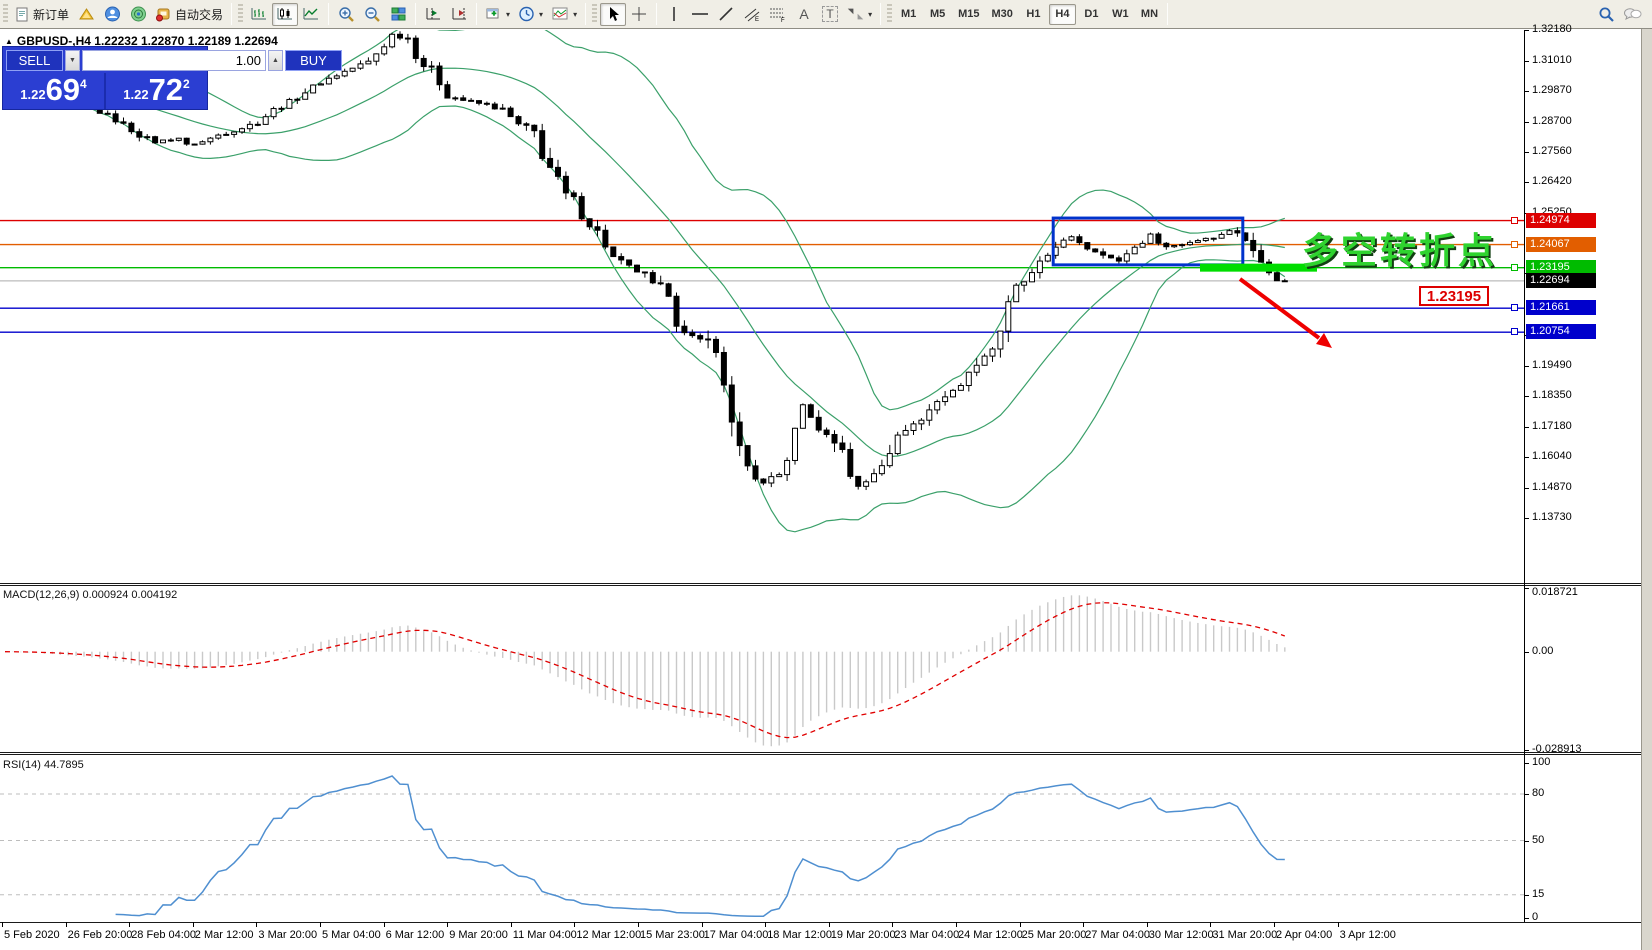  I want to click on volume-spin-down: ▼, so click(72, 60).